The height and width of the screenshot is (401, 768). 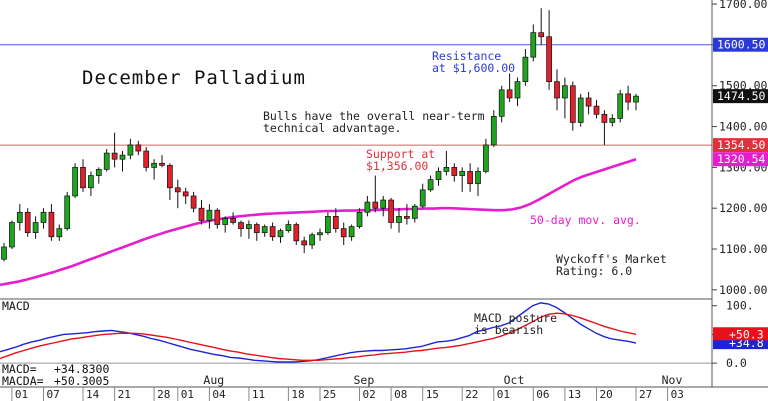 I want to click on last-price-tag-bg, so click(x=740, y=96).